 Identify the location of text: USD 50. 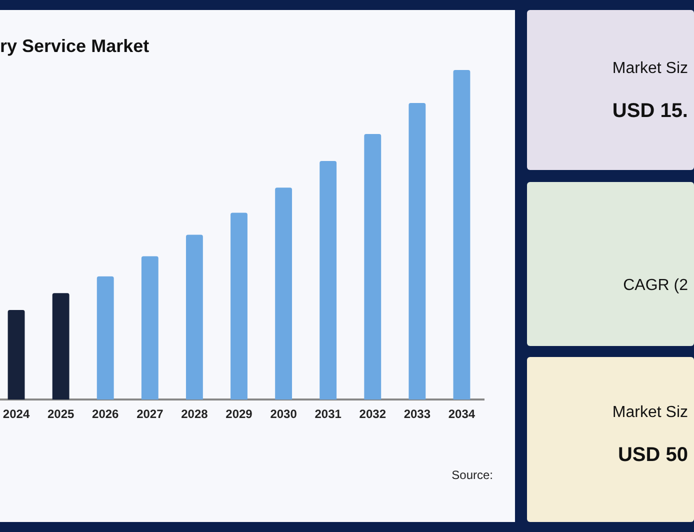
(653, 455).